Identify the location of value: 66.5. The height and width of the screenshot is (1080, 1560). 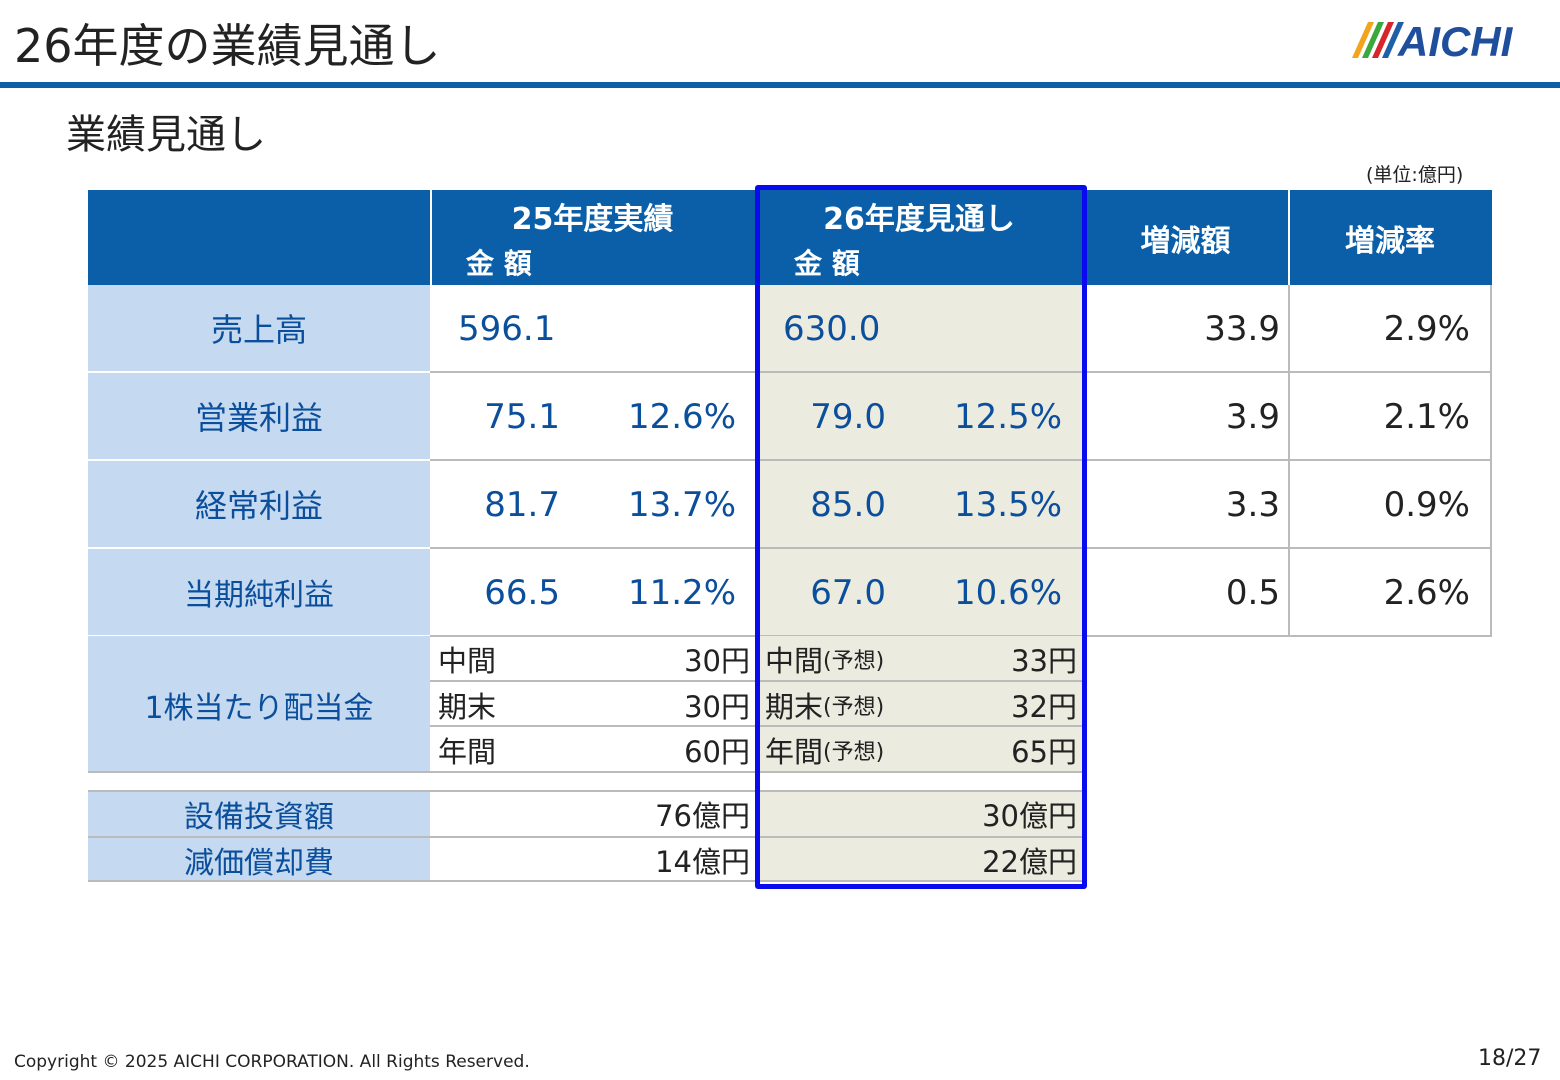
(522, 593).